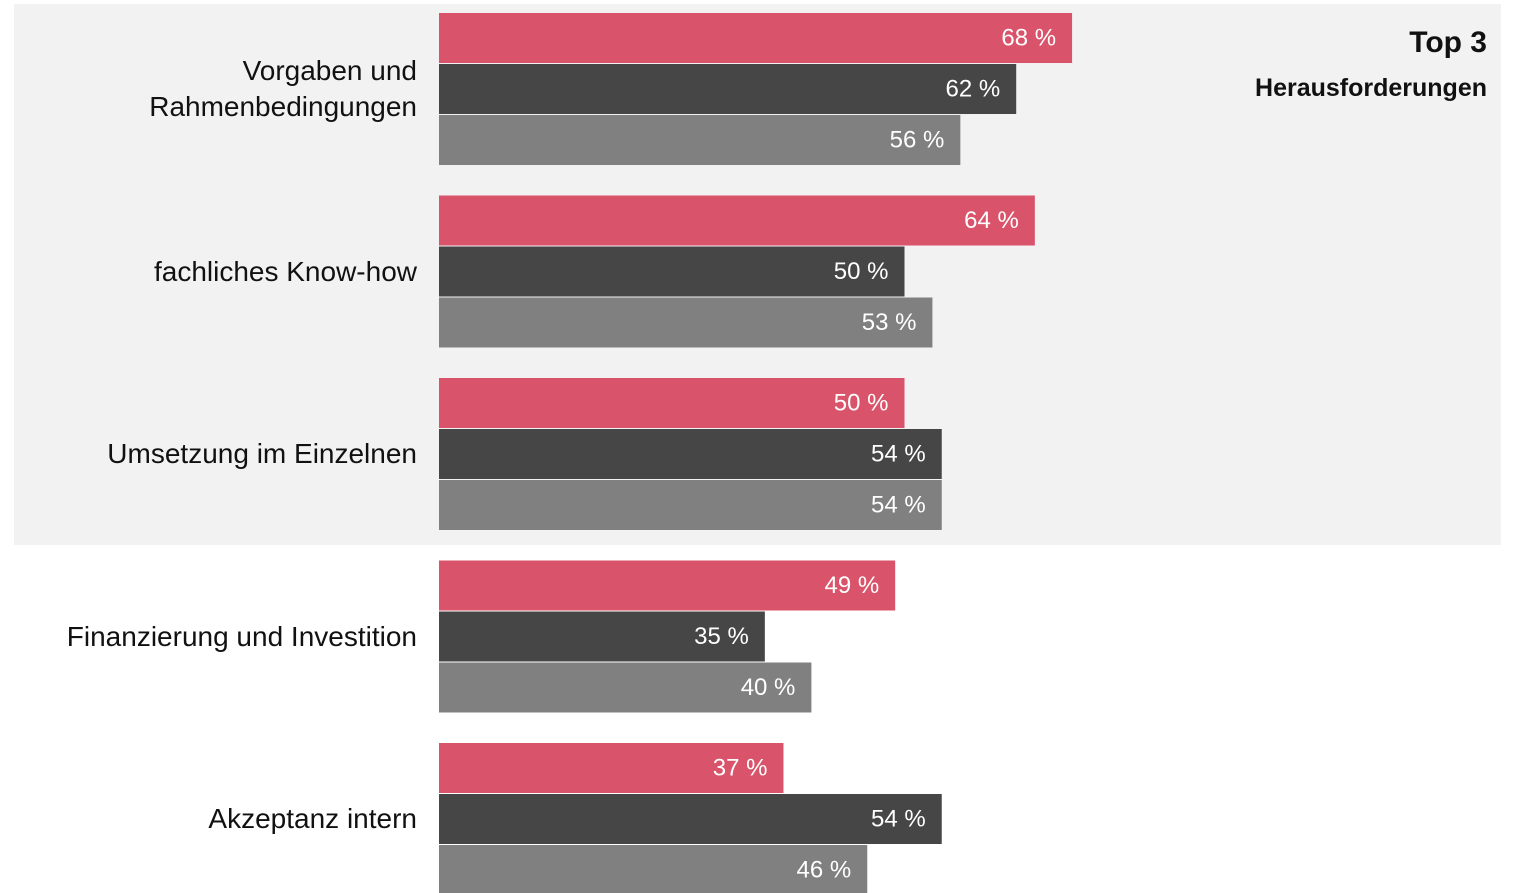 This screenshot has height=893, width=1514. What do you see at coordinates (768, 687) in the screenshot?
I see `value-label: 40 %` at bounding box center [768, 687].